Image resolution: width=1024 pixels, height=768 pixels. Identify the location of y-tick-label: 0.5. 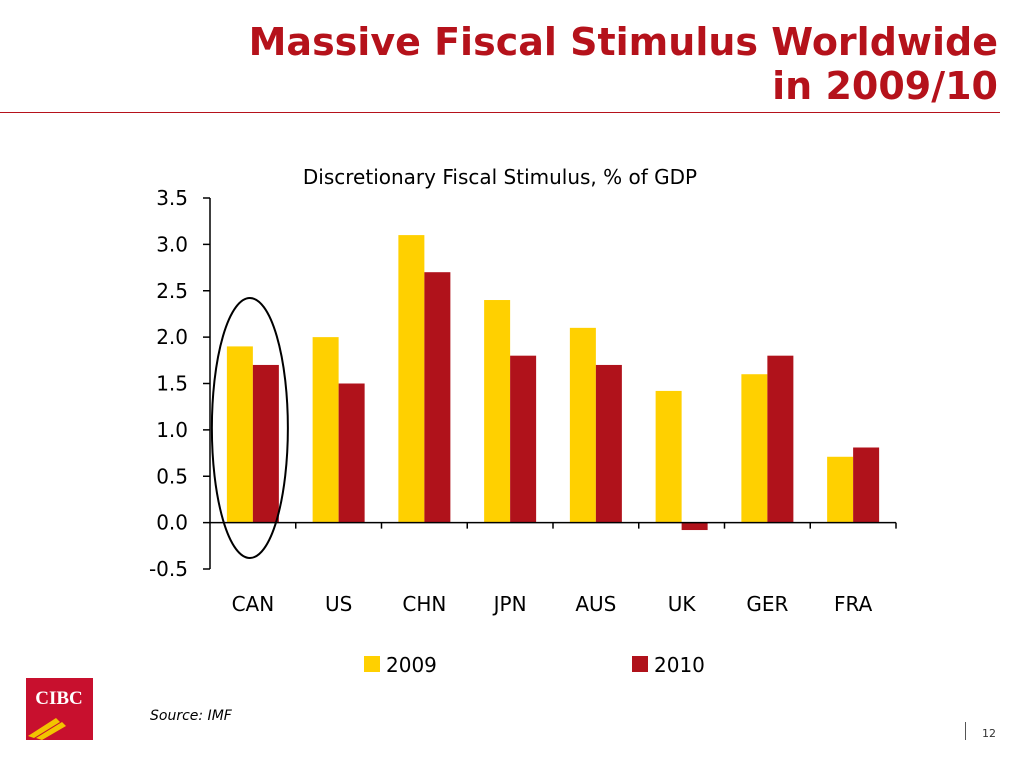
(172, 476).